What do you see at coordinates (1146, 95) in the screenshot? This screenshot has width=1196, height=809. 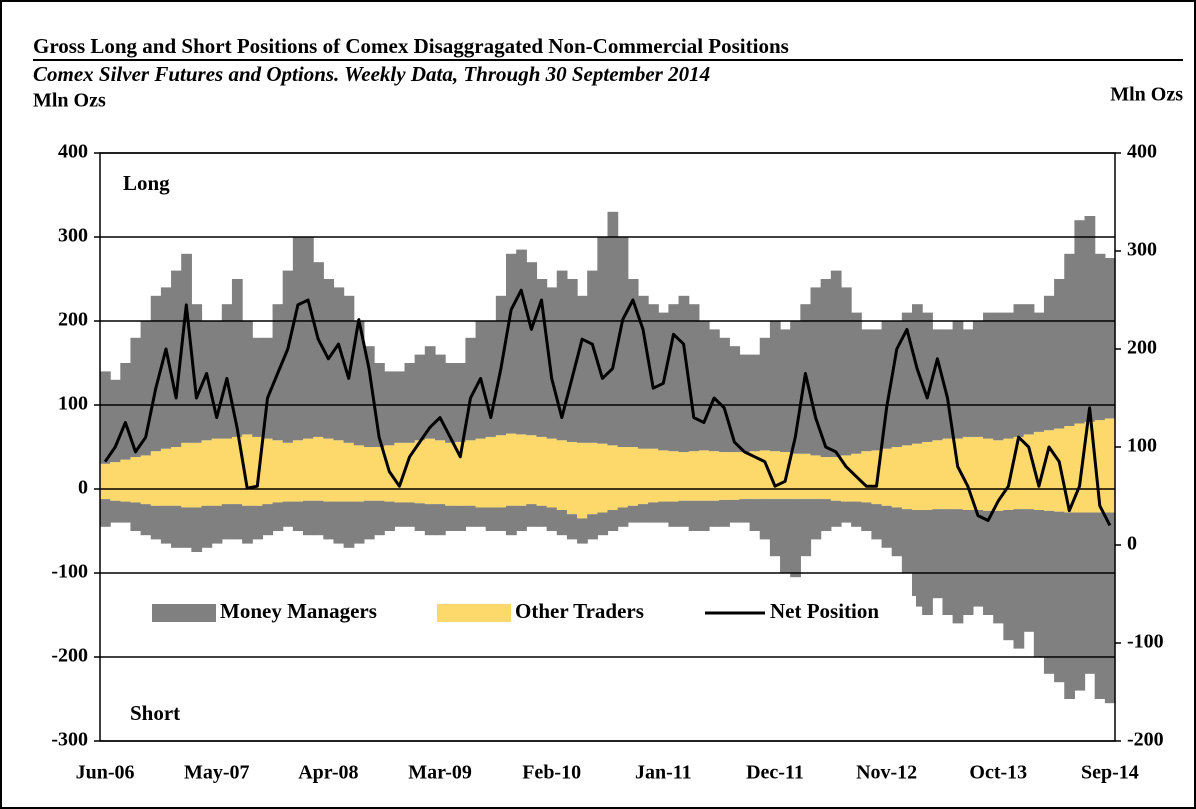 I see `y2-axis-label: Mln Ozs` at bounding box center [1146, 95].